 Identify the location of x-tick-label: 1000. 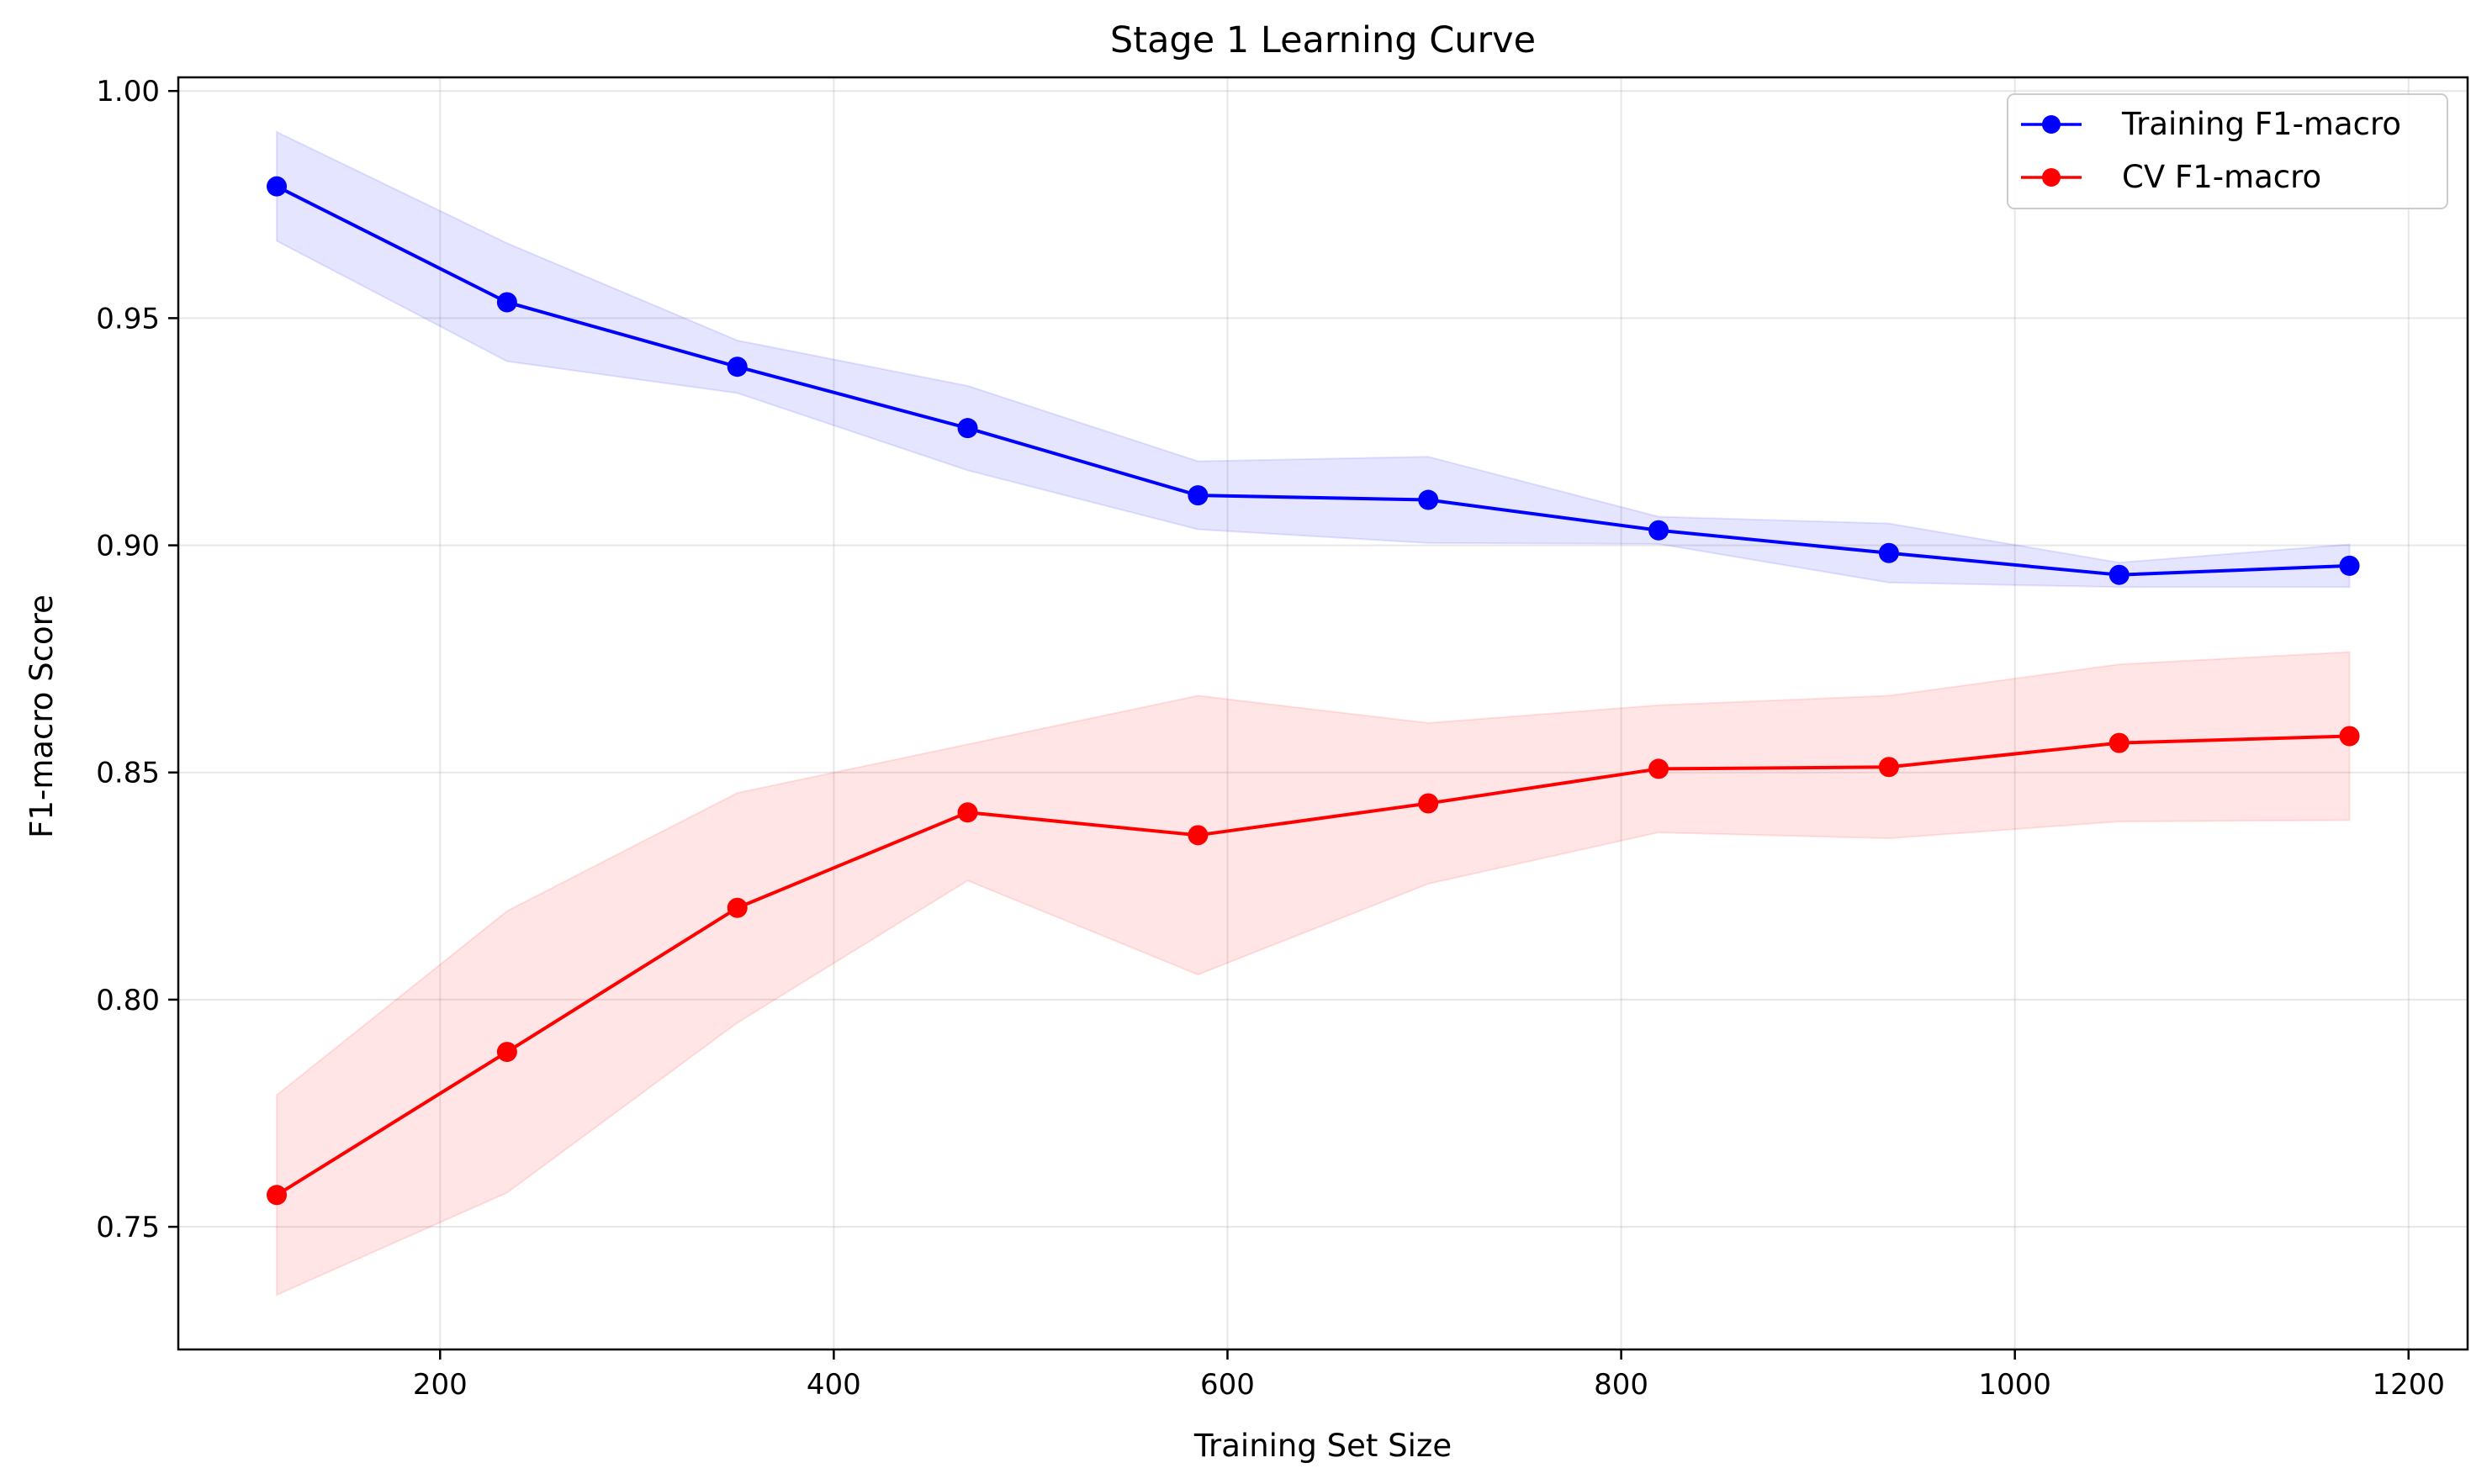
(2014, 1385).